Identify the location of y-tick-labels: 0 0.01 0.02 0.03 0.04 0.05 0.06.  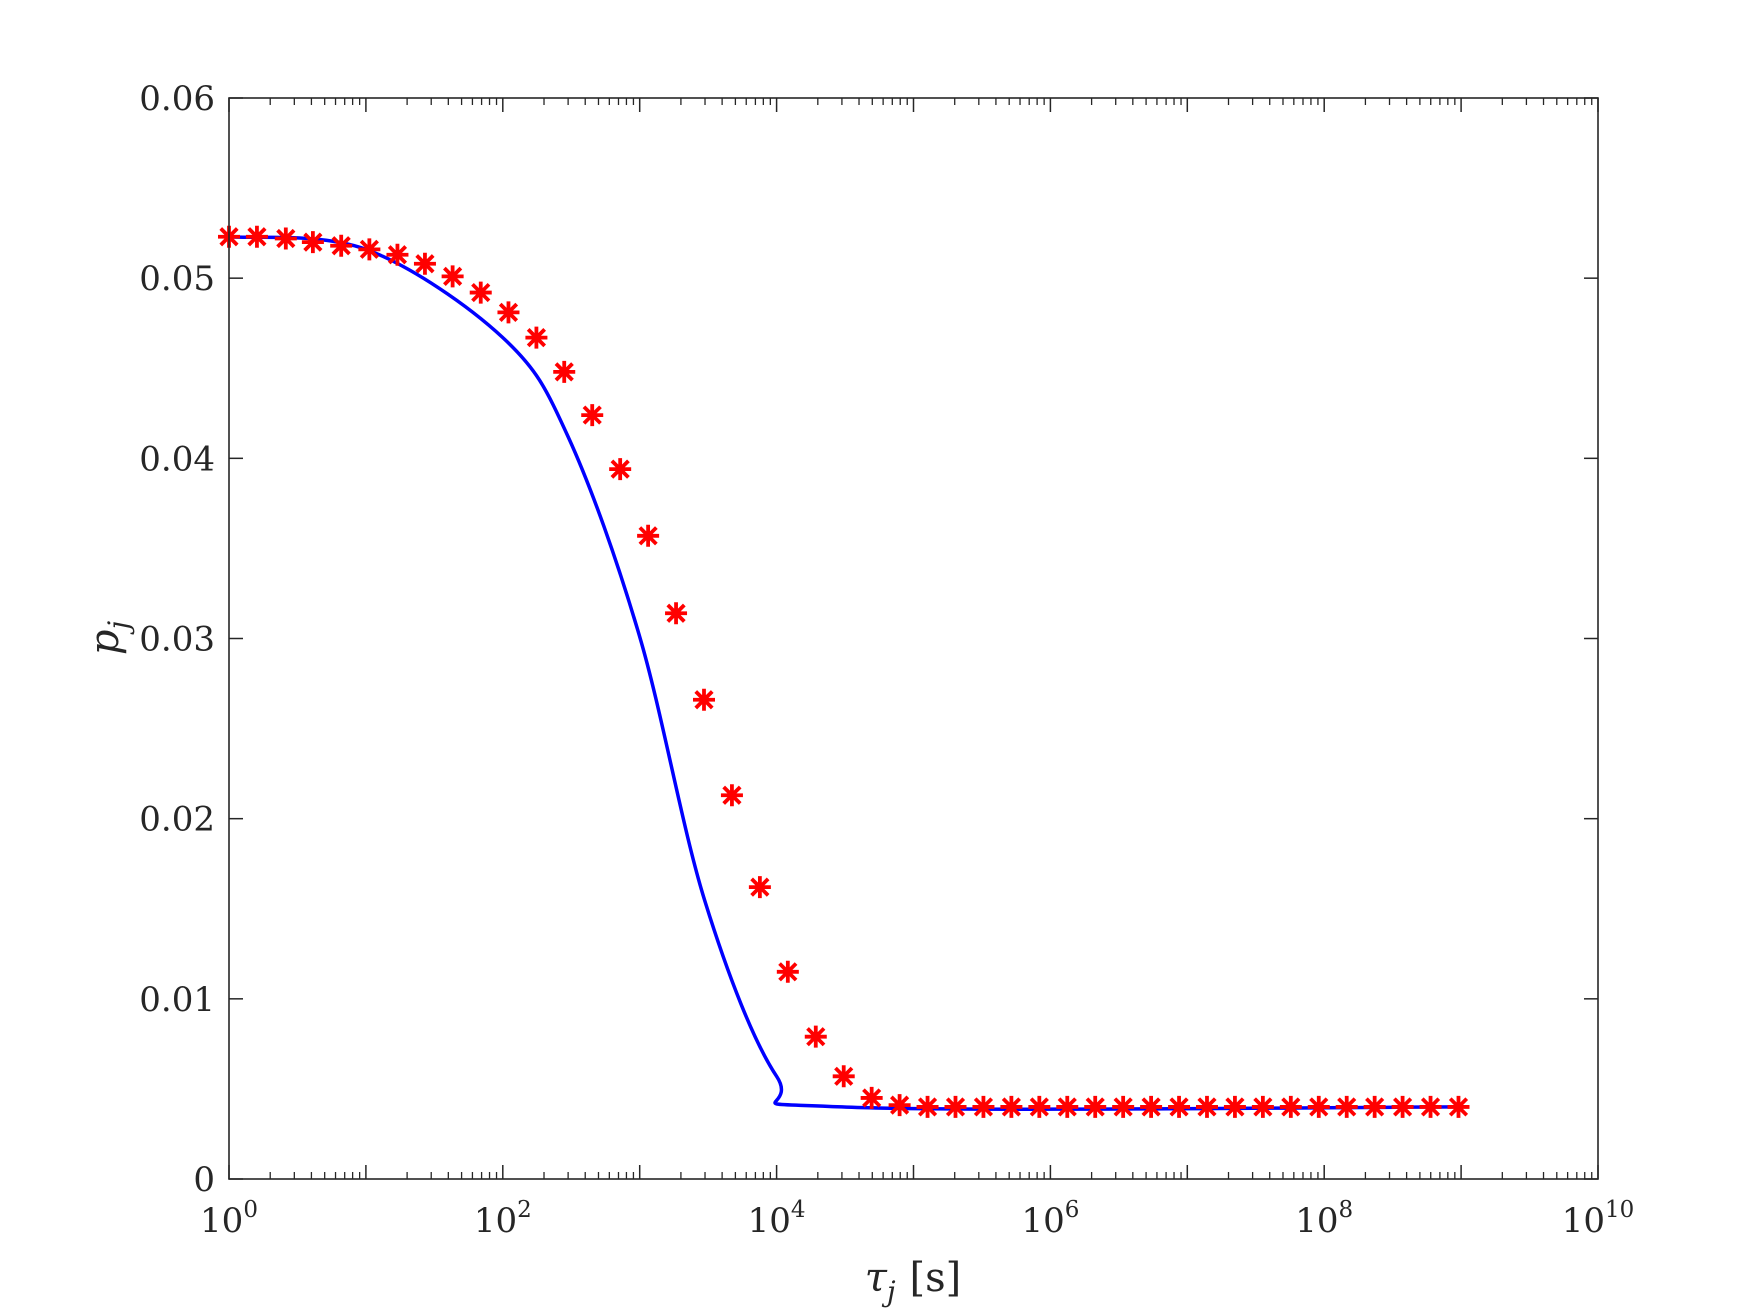
(177, 639).